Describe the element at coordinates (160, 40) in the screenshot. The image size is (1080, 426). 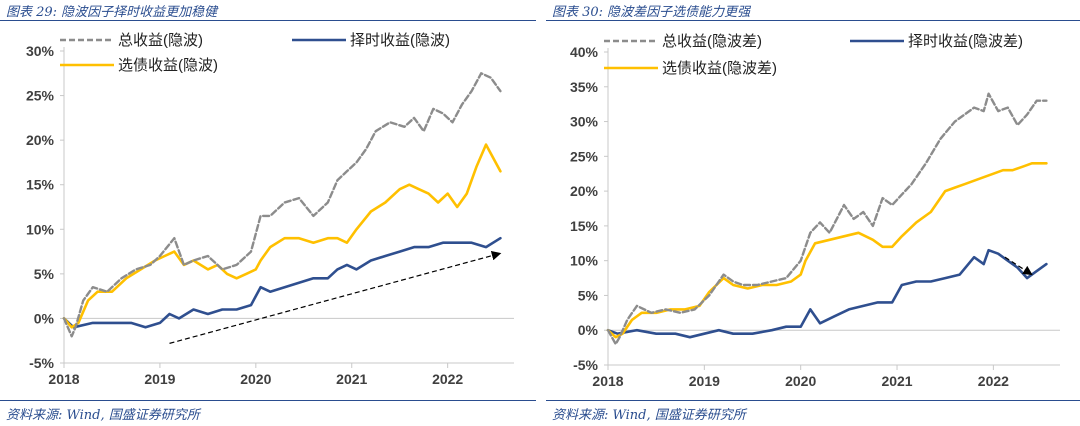
I see `legend-label-total: 总收益(隐波)` at that location.